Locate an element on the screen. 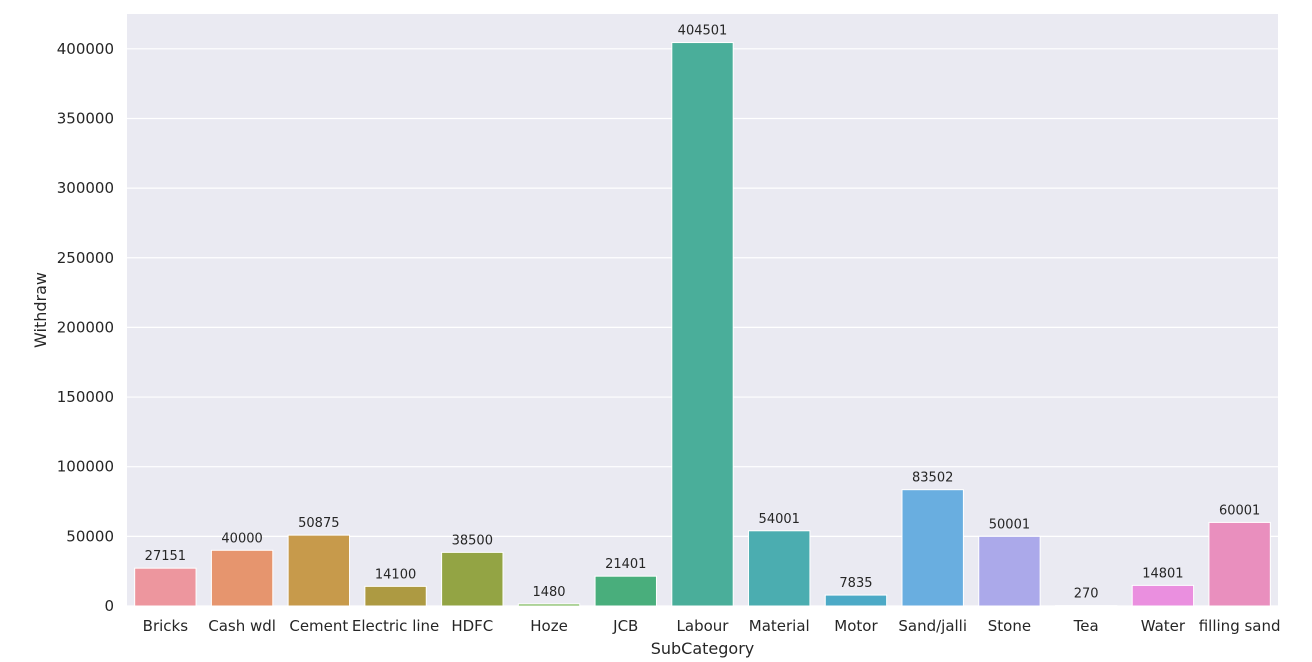 This screenshot has width=1312, height=662. y-tick-label: 200000 is located at coordinates (85, 327).